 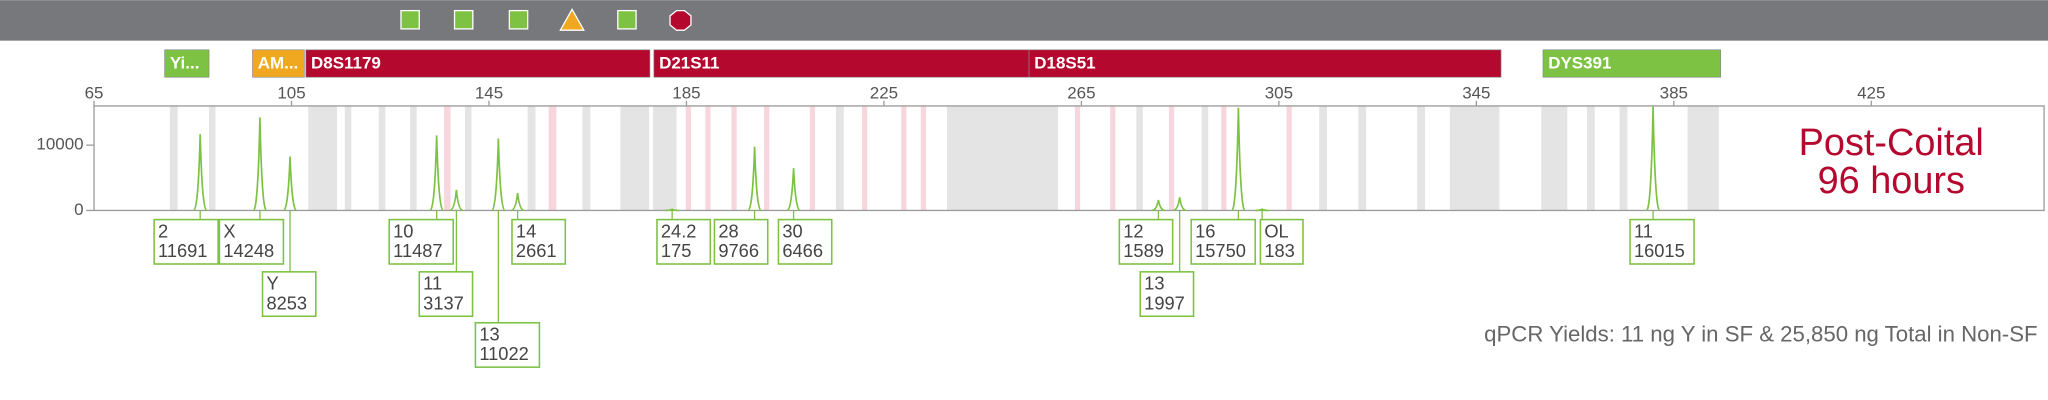 What do you see at coordinates (1476, 93) in the screenshot?
I see `x-tick-label: 345` at bounding box center [1476, 93].